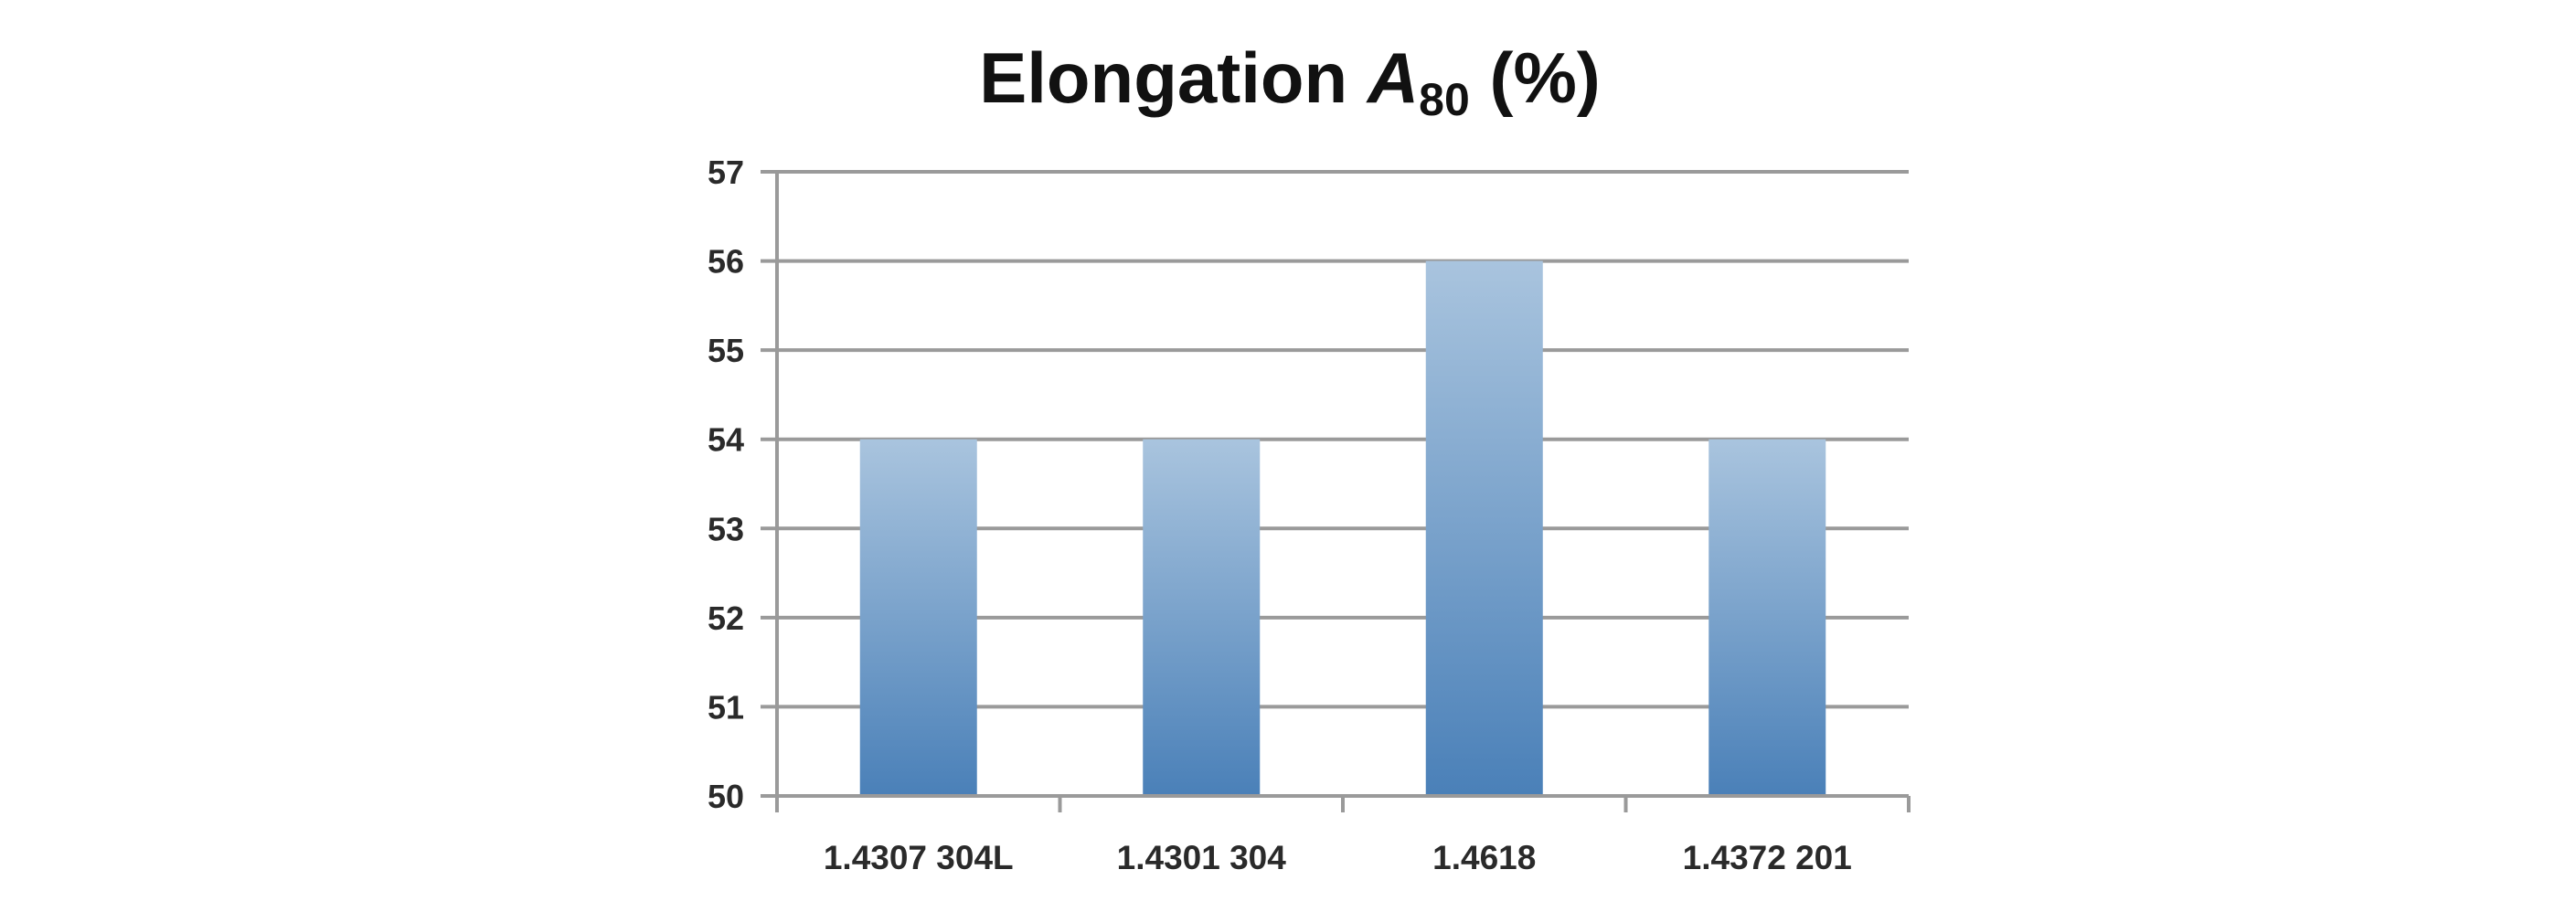  Describe the element at coordinates (919, 857) in the screenshot. I see `x-category-label: 1.4307 304L` at that location.